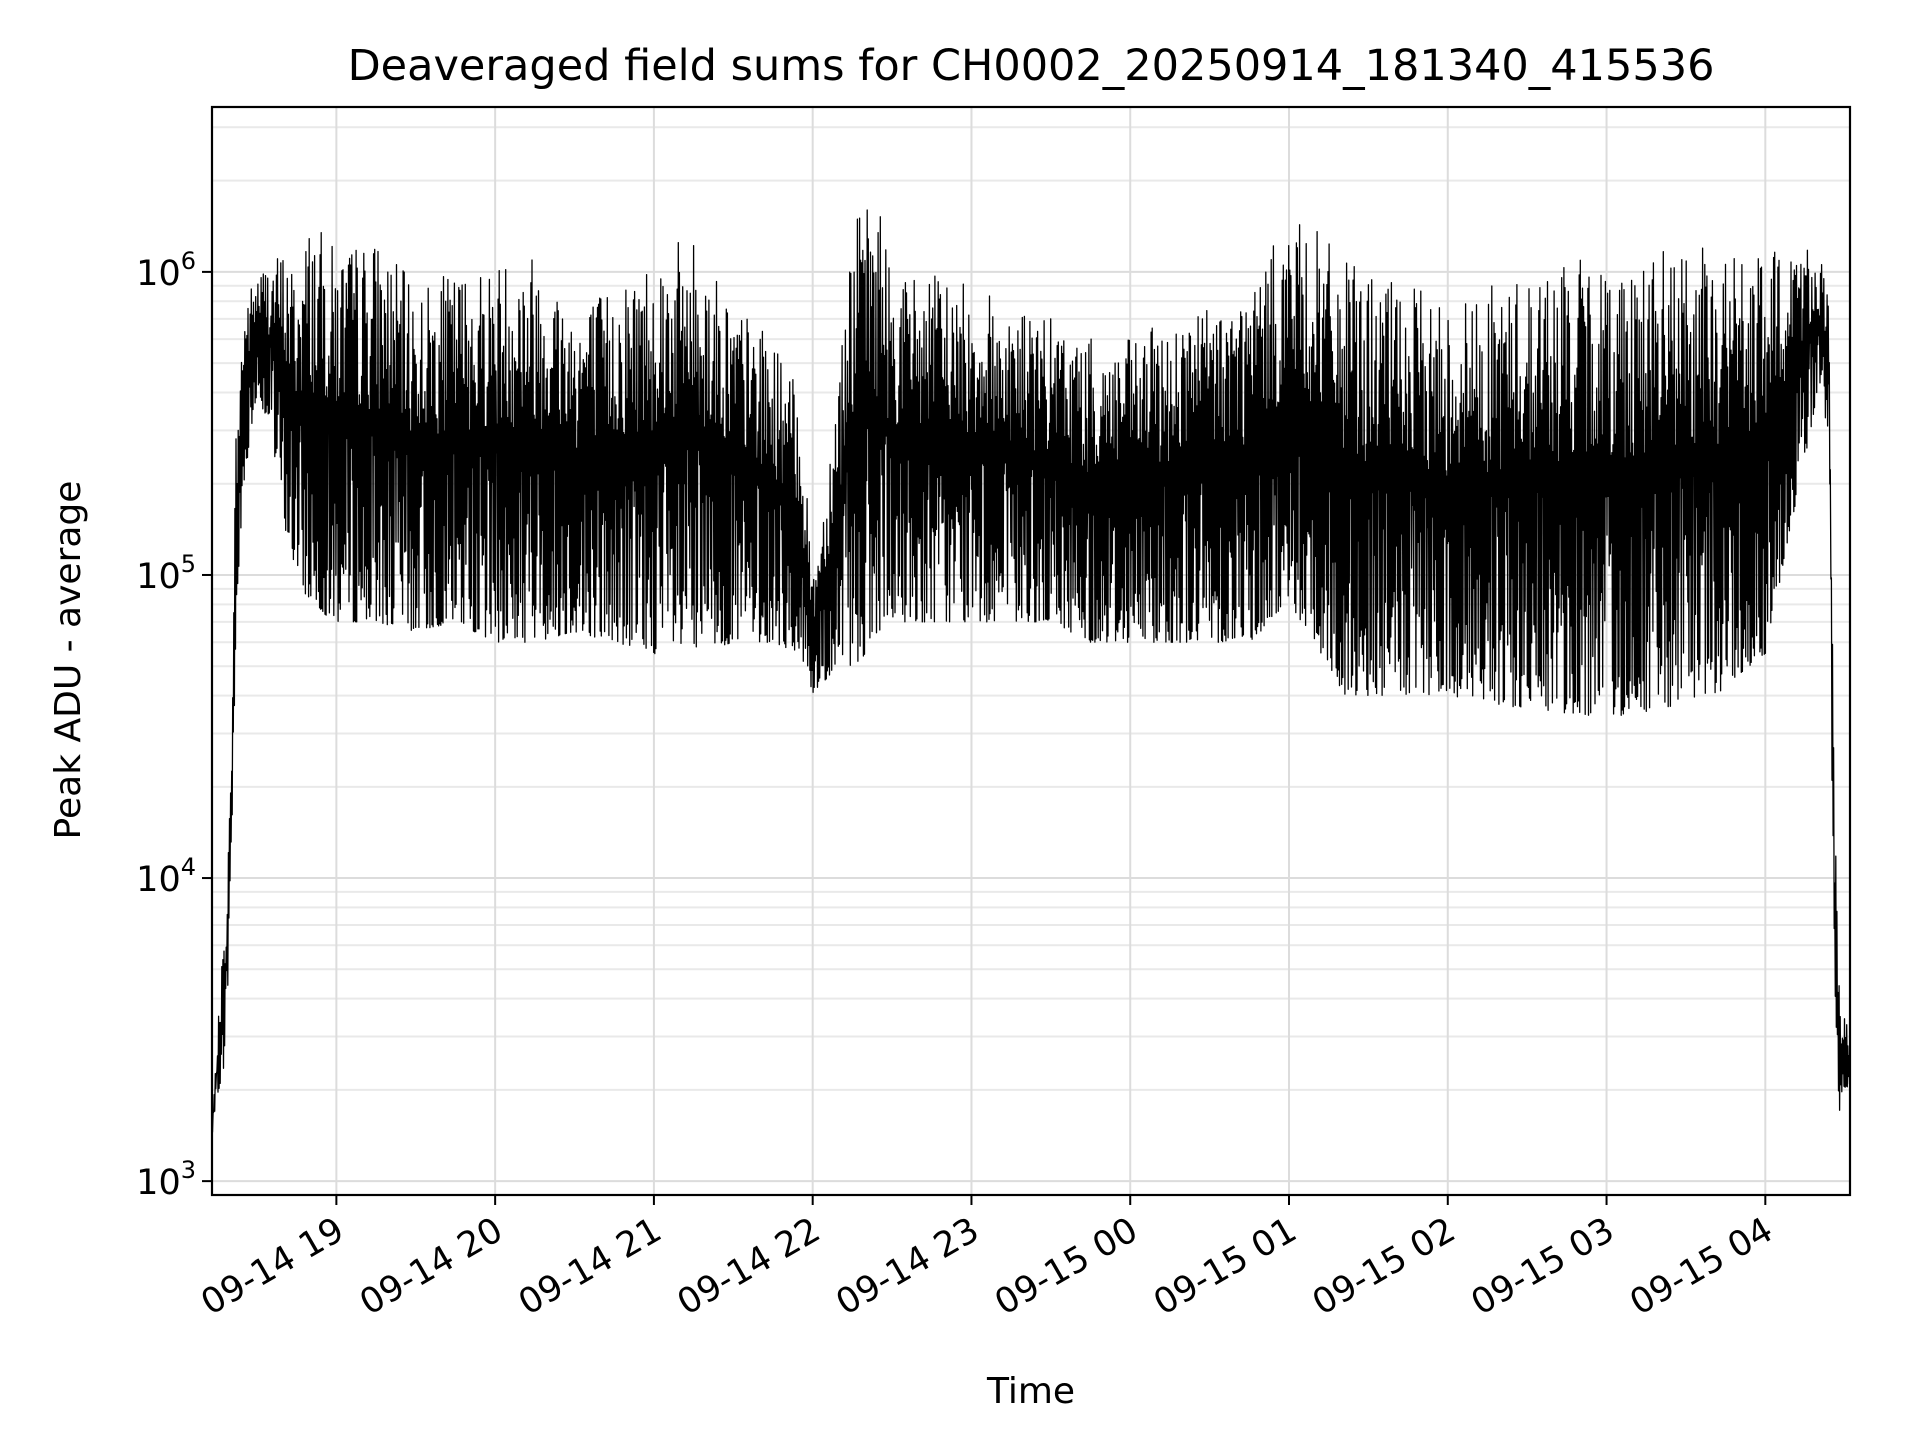  Describe the element at coordinates (166, 270) in the screenshot. I see `y-tick-label: 10⁶` at that location.